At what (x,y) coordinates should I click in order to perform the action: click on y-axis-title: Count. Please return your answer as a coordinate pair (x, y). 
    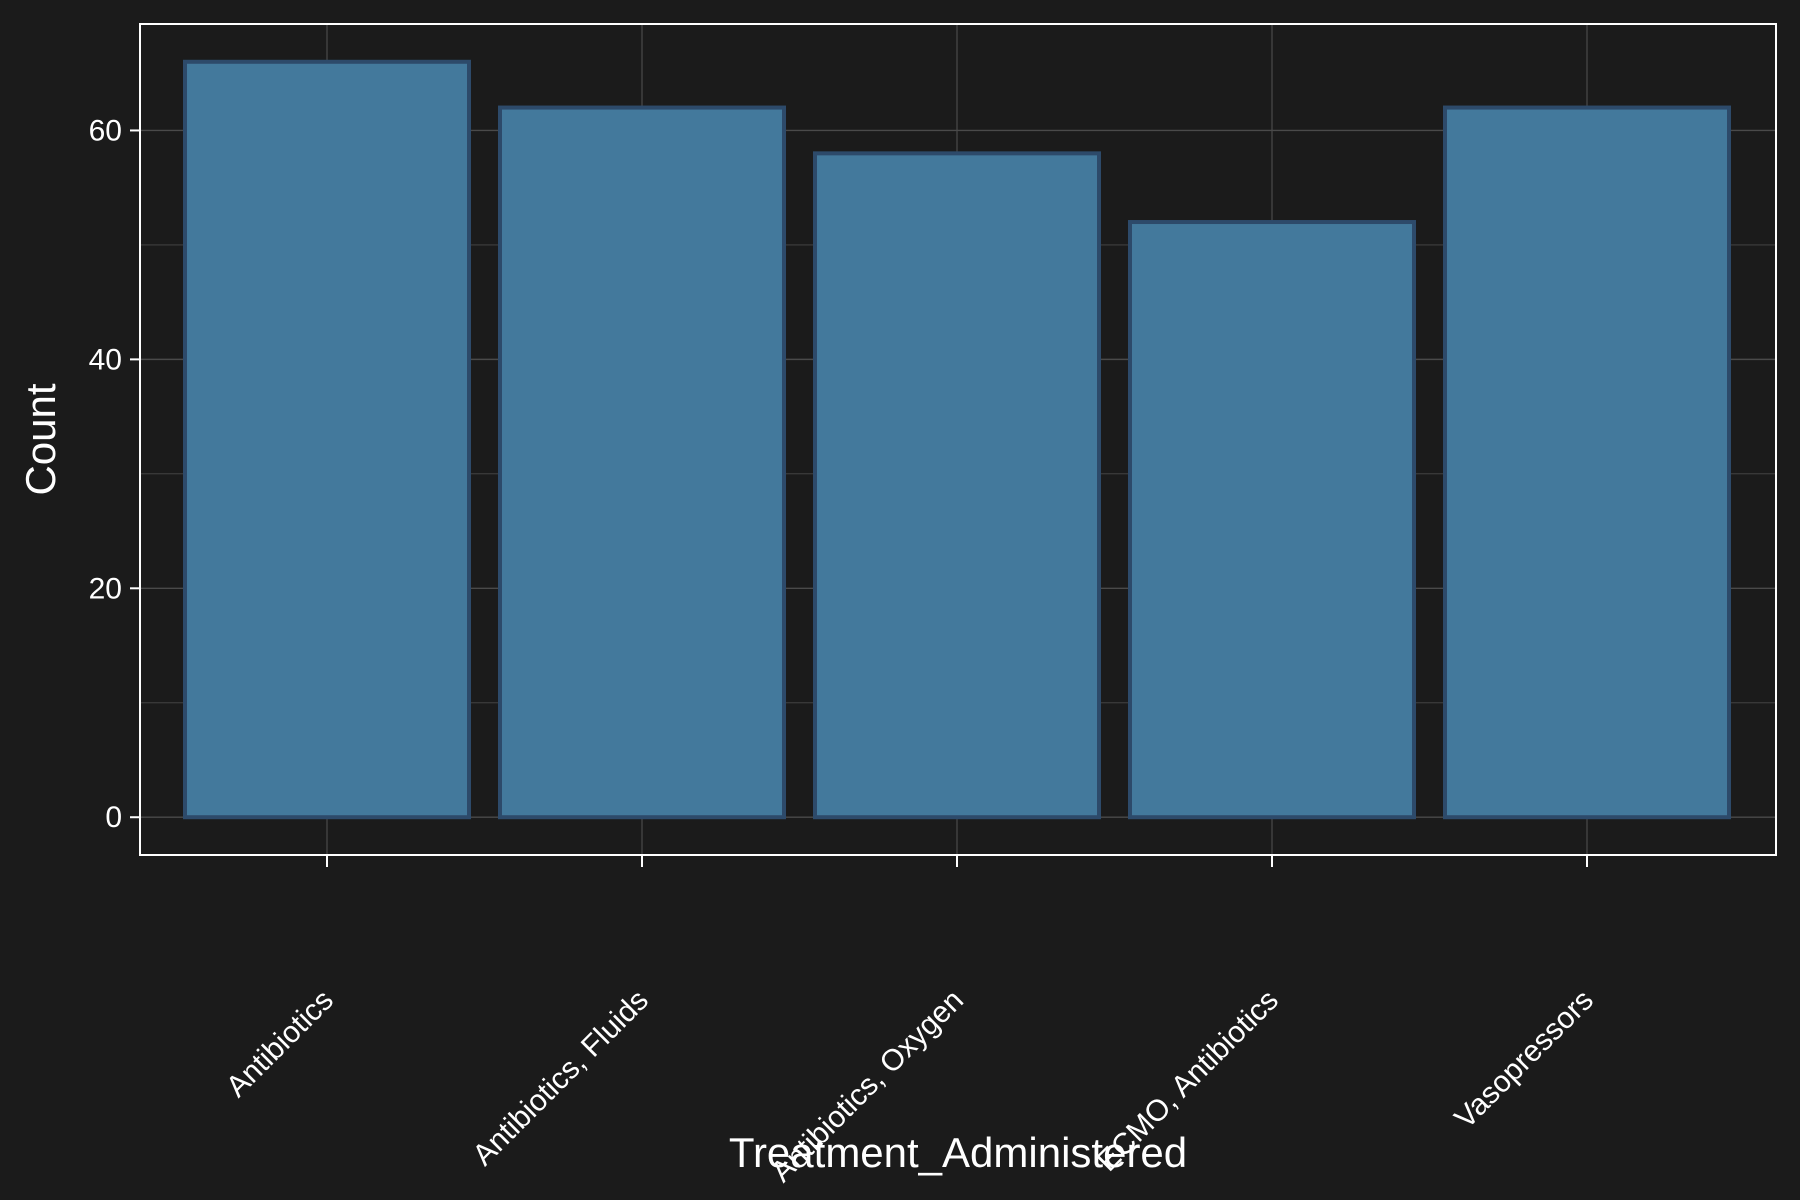
    Looking at the image, I should click on (40, 439).